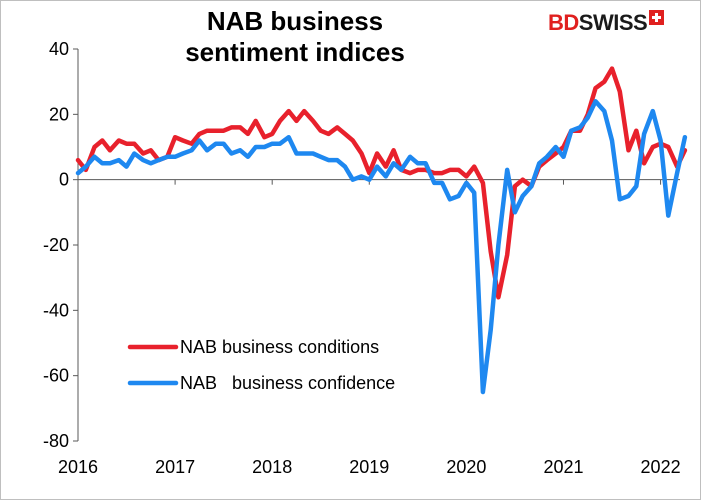 The height and width of the screenshot is (500, 701). What do you see at coordinates (613, 22) in the screenshot?
I see `logo-text-swiss: SWISS` at bounding box center [613, 22].